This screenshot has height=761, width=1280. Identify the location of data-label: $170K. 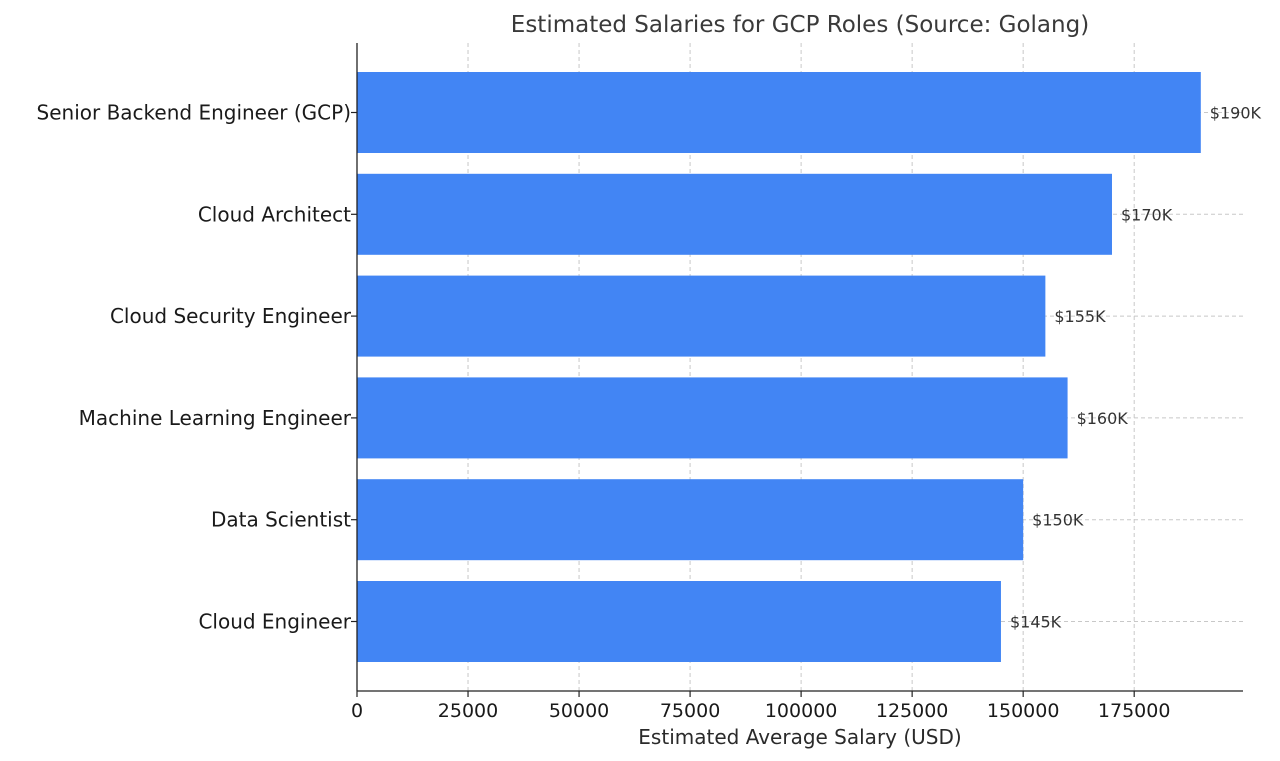
(1147, 214).